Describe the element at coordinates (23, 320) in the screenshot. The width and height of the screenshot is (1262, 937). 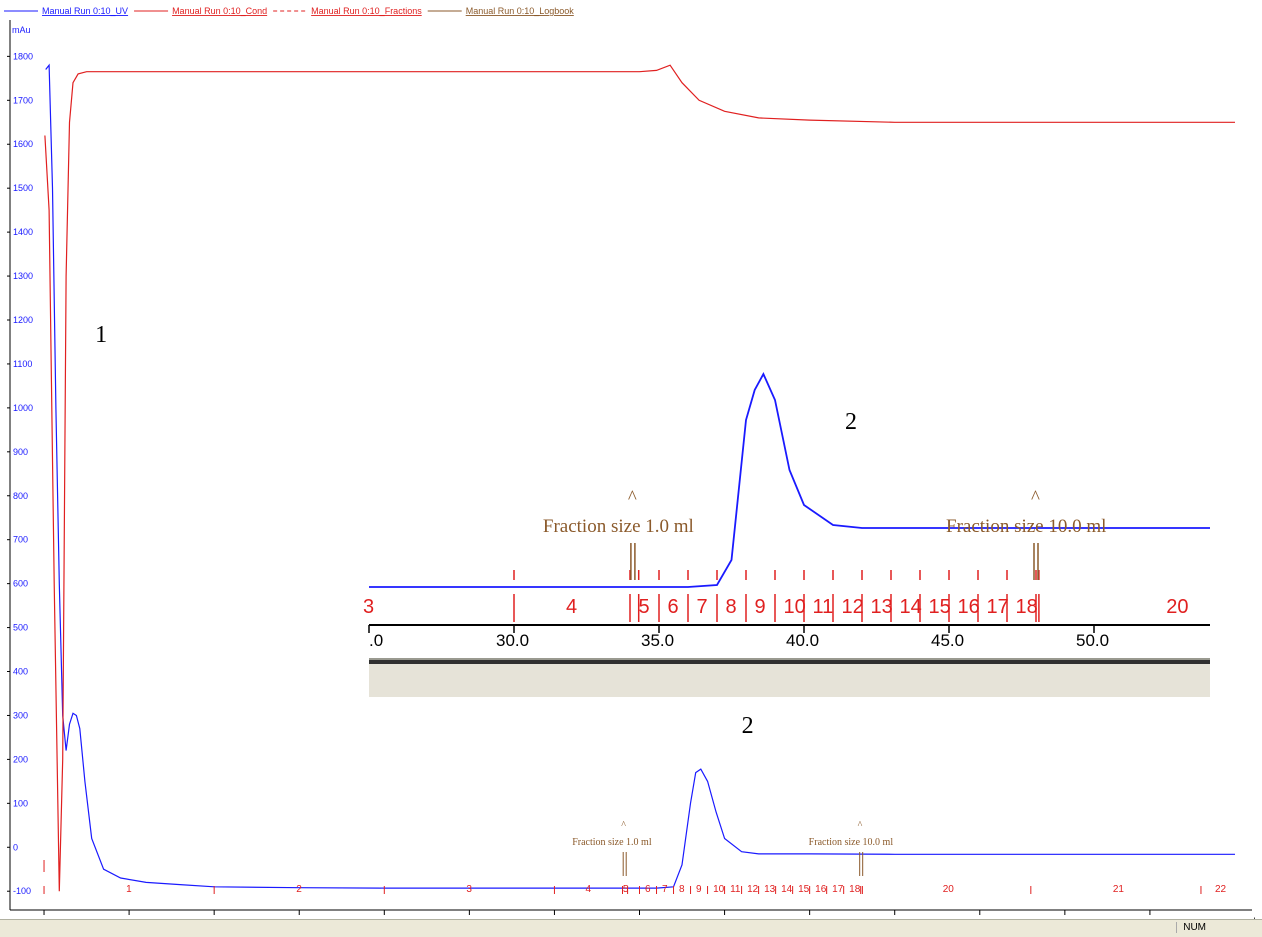
I see `y-tick-label: 1200` at that location.